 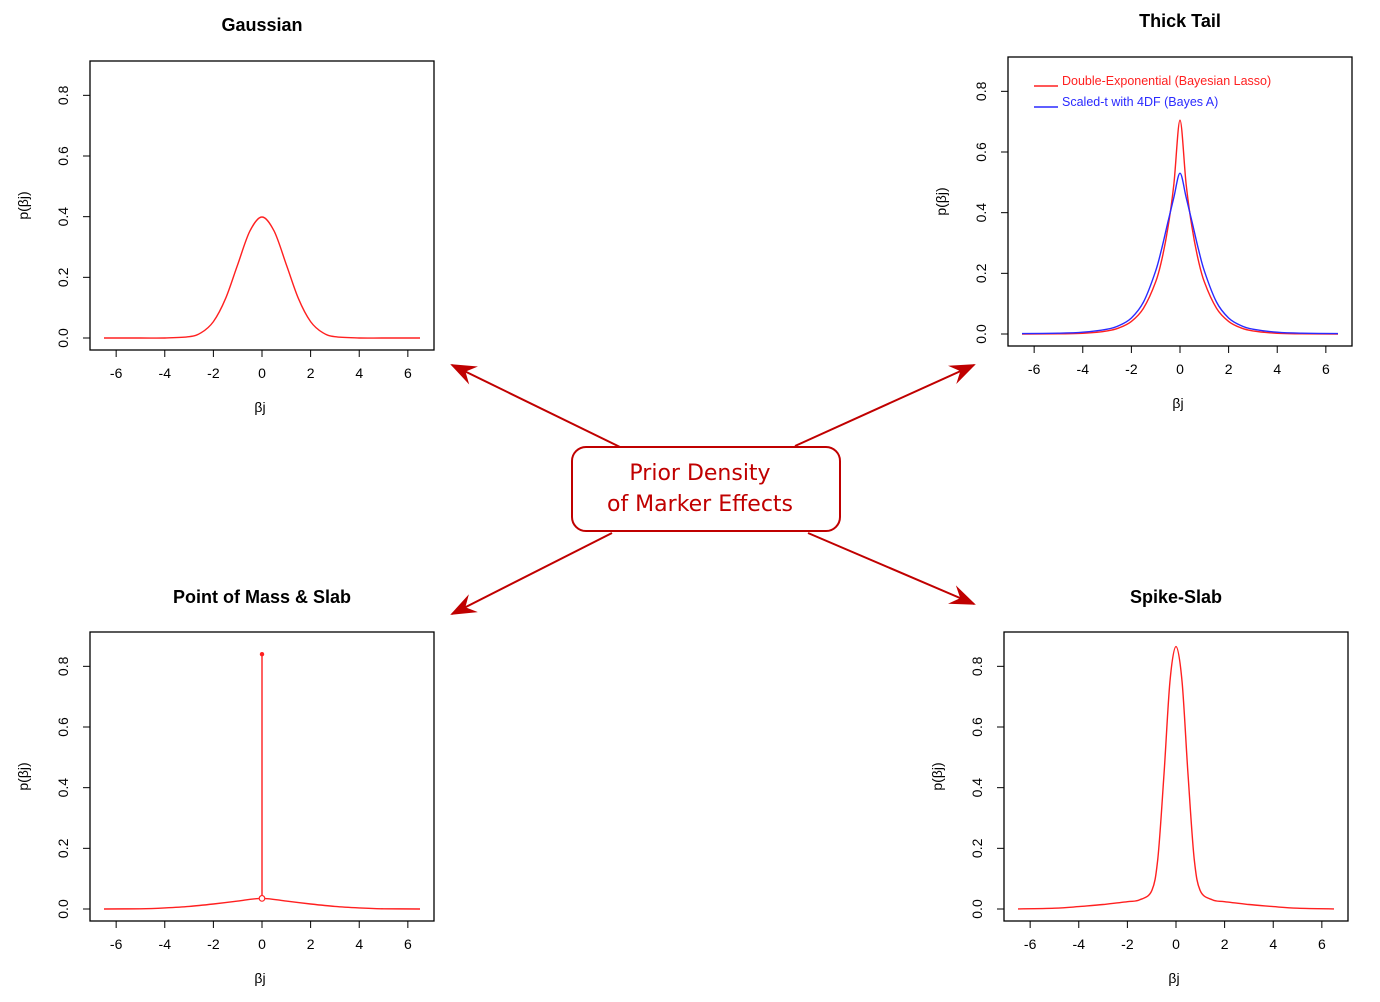 I want to click on center-box-line2: of Marker Effects, so click(x=700, y=504).